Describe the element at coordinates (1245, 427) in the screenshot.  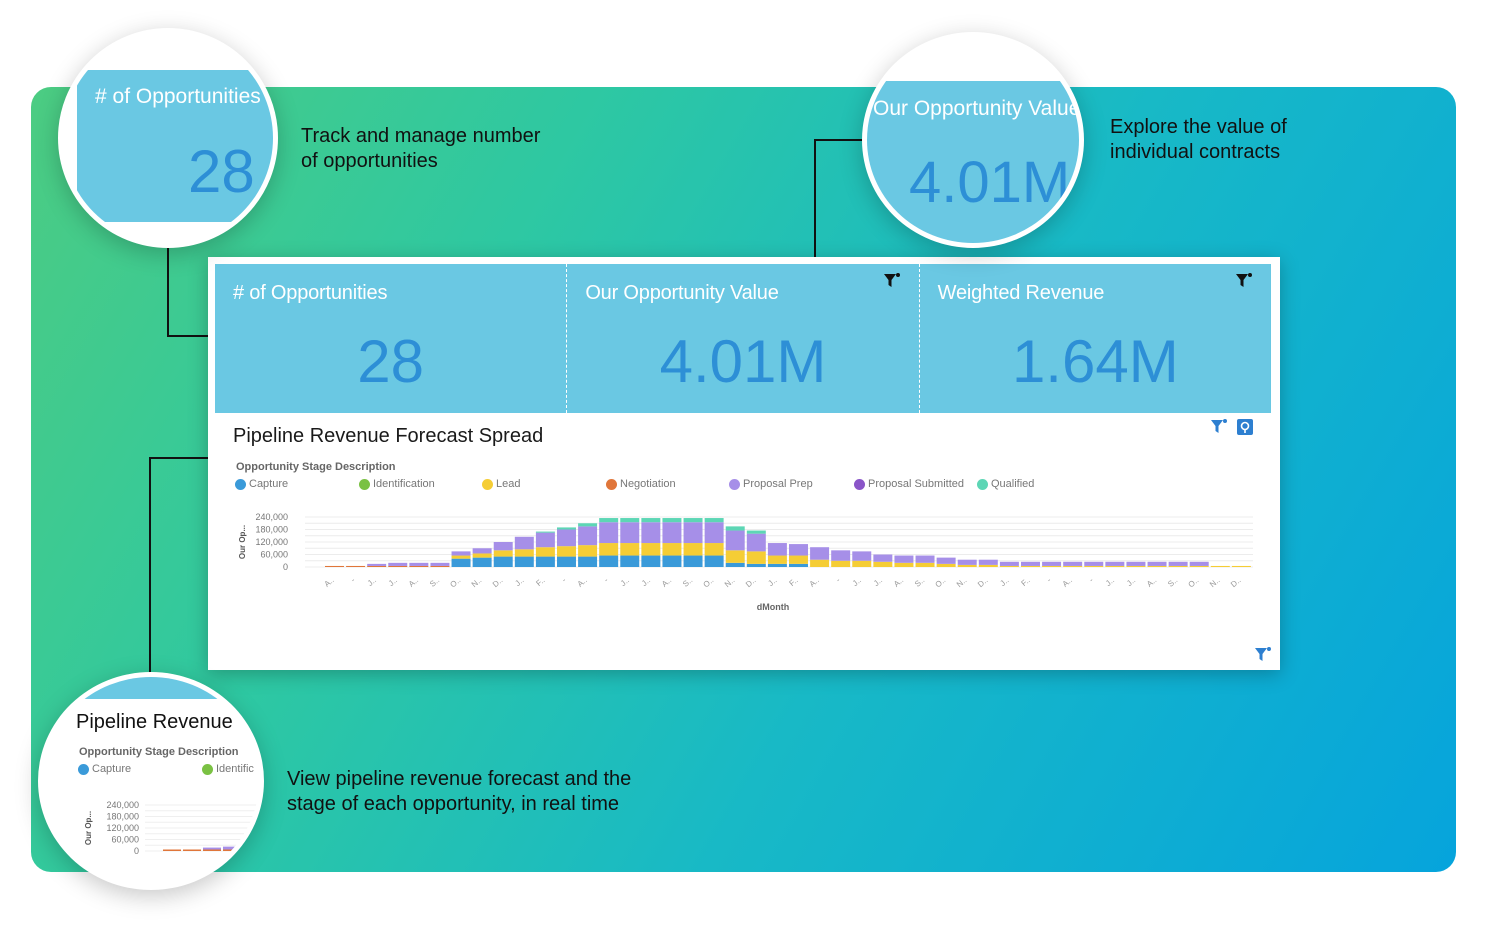
I see `settings-icon` at that location.